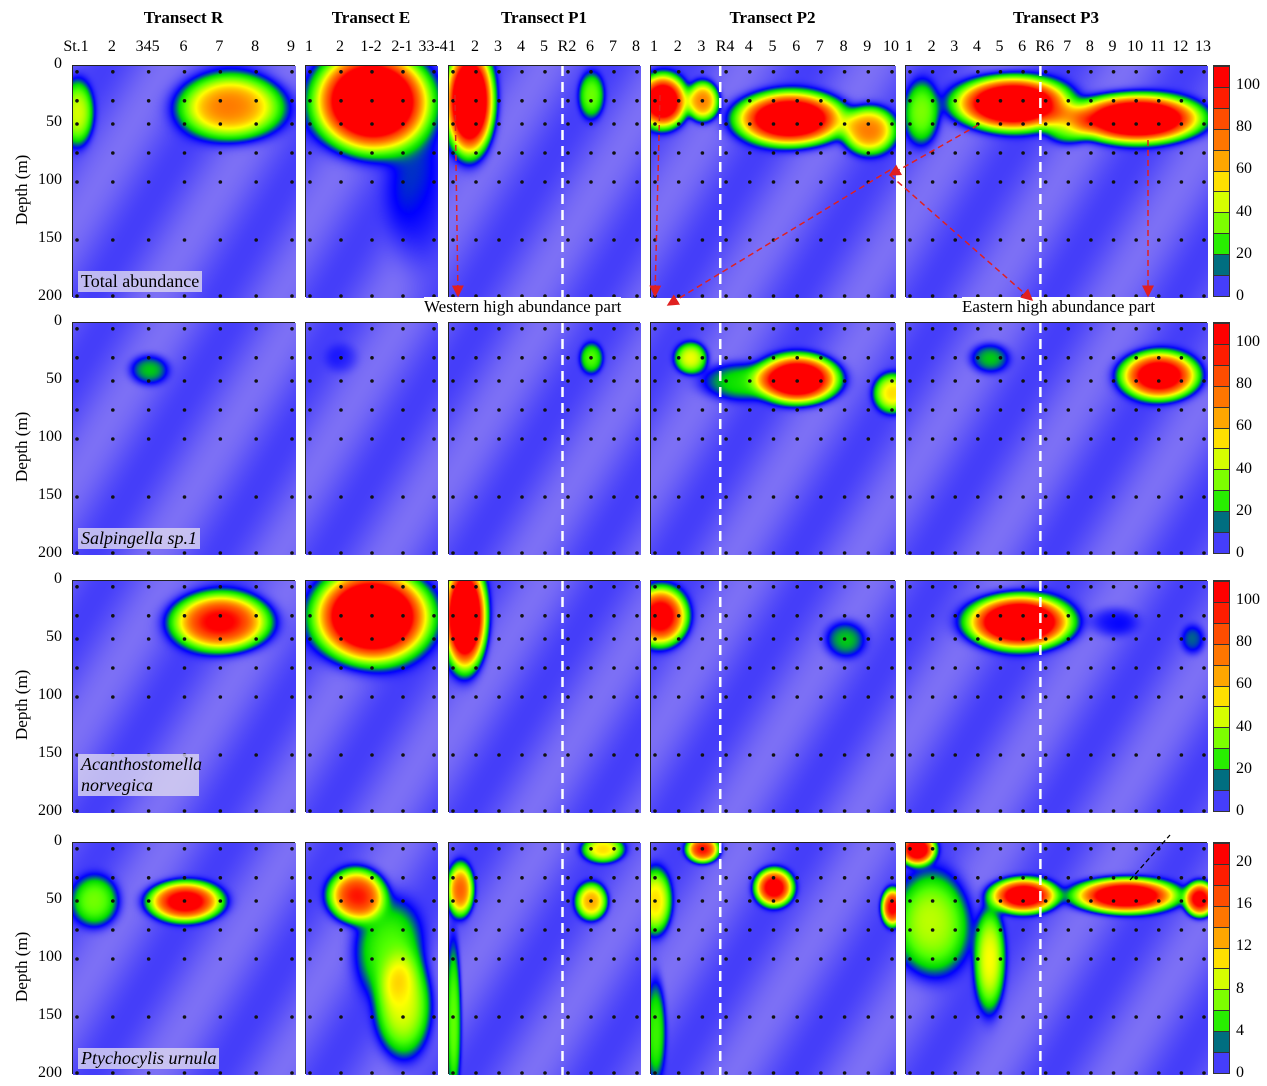  What do you see at coordinates (701, 46) in the screenshot?
I see `station-label: 3` at bounding box center [701, 46].